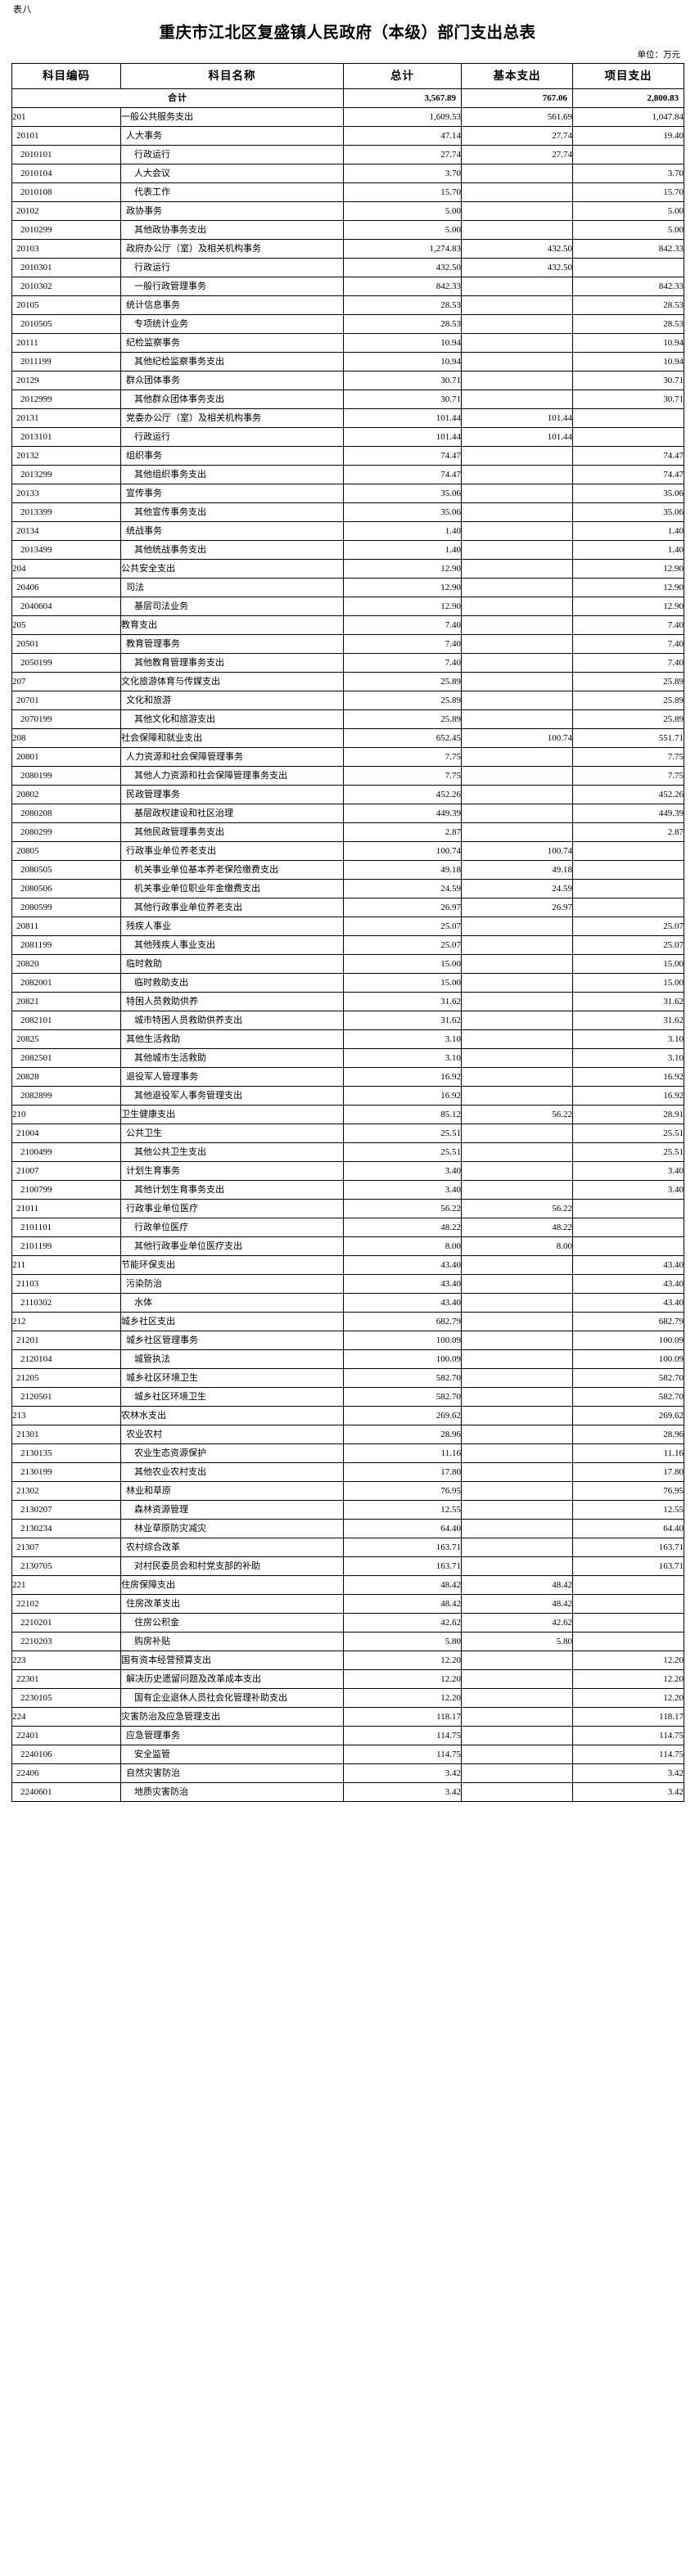 This screenshot has width=695, height=2576. Describe the element at coordinates (628, 531) in the screenshot. I see `cell-project-expenditure: 1.40` at that location.